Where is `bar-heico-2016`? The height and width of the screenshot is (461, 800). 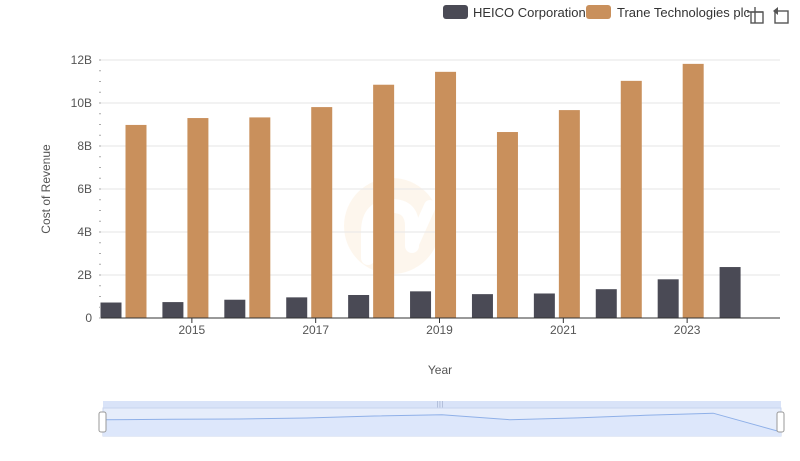
bar-heico-2016 is located at coordinates (235, 308).